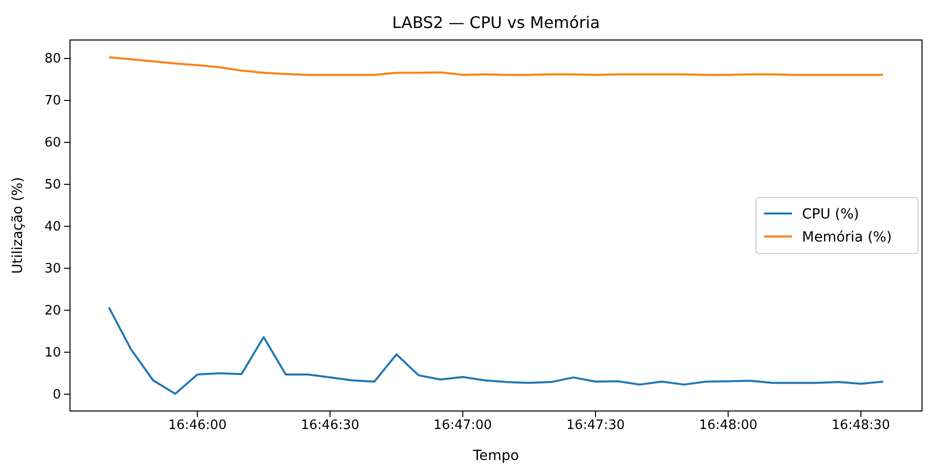 This screenshot has height=464, width=929. Describe the element at coordinates (495, 456) in the screenshot. I see `x-axis-title: Tempo` at that location.